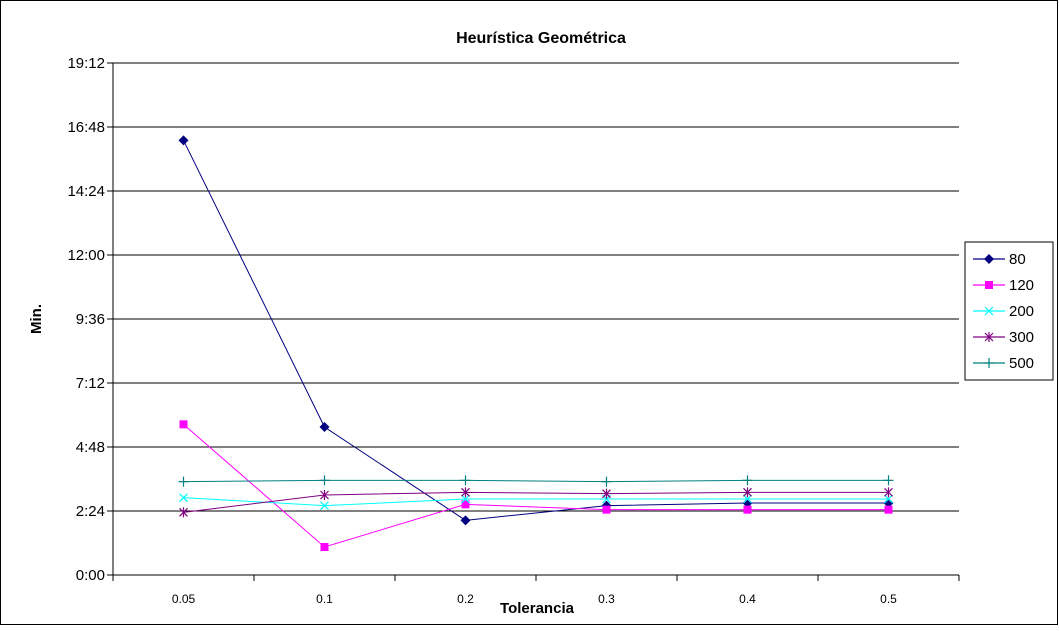 This screenshot has width=1059, height=631. I want to click on y-tick-labels: 0:00 2:24 4:48 7:12 9:36 12:00 14:24 16:48 19:12, so click(86, 319).